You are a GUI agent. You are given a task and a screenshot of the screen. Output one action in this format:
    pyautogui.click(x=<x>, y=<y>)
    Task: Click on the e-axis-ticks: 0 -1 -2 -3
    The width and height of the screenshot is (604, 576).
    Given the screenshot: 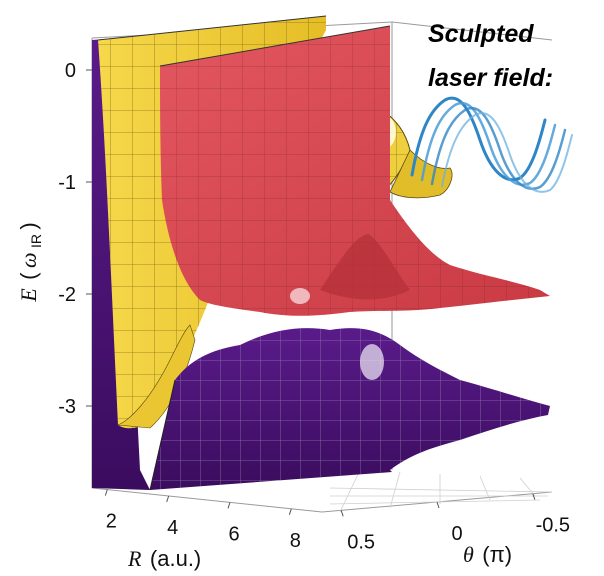 What is the action you would take?
    pyautogui.click(x=75, y=239)
    